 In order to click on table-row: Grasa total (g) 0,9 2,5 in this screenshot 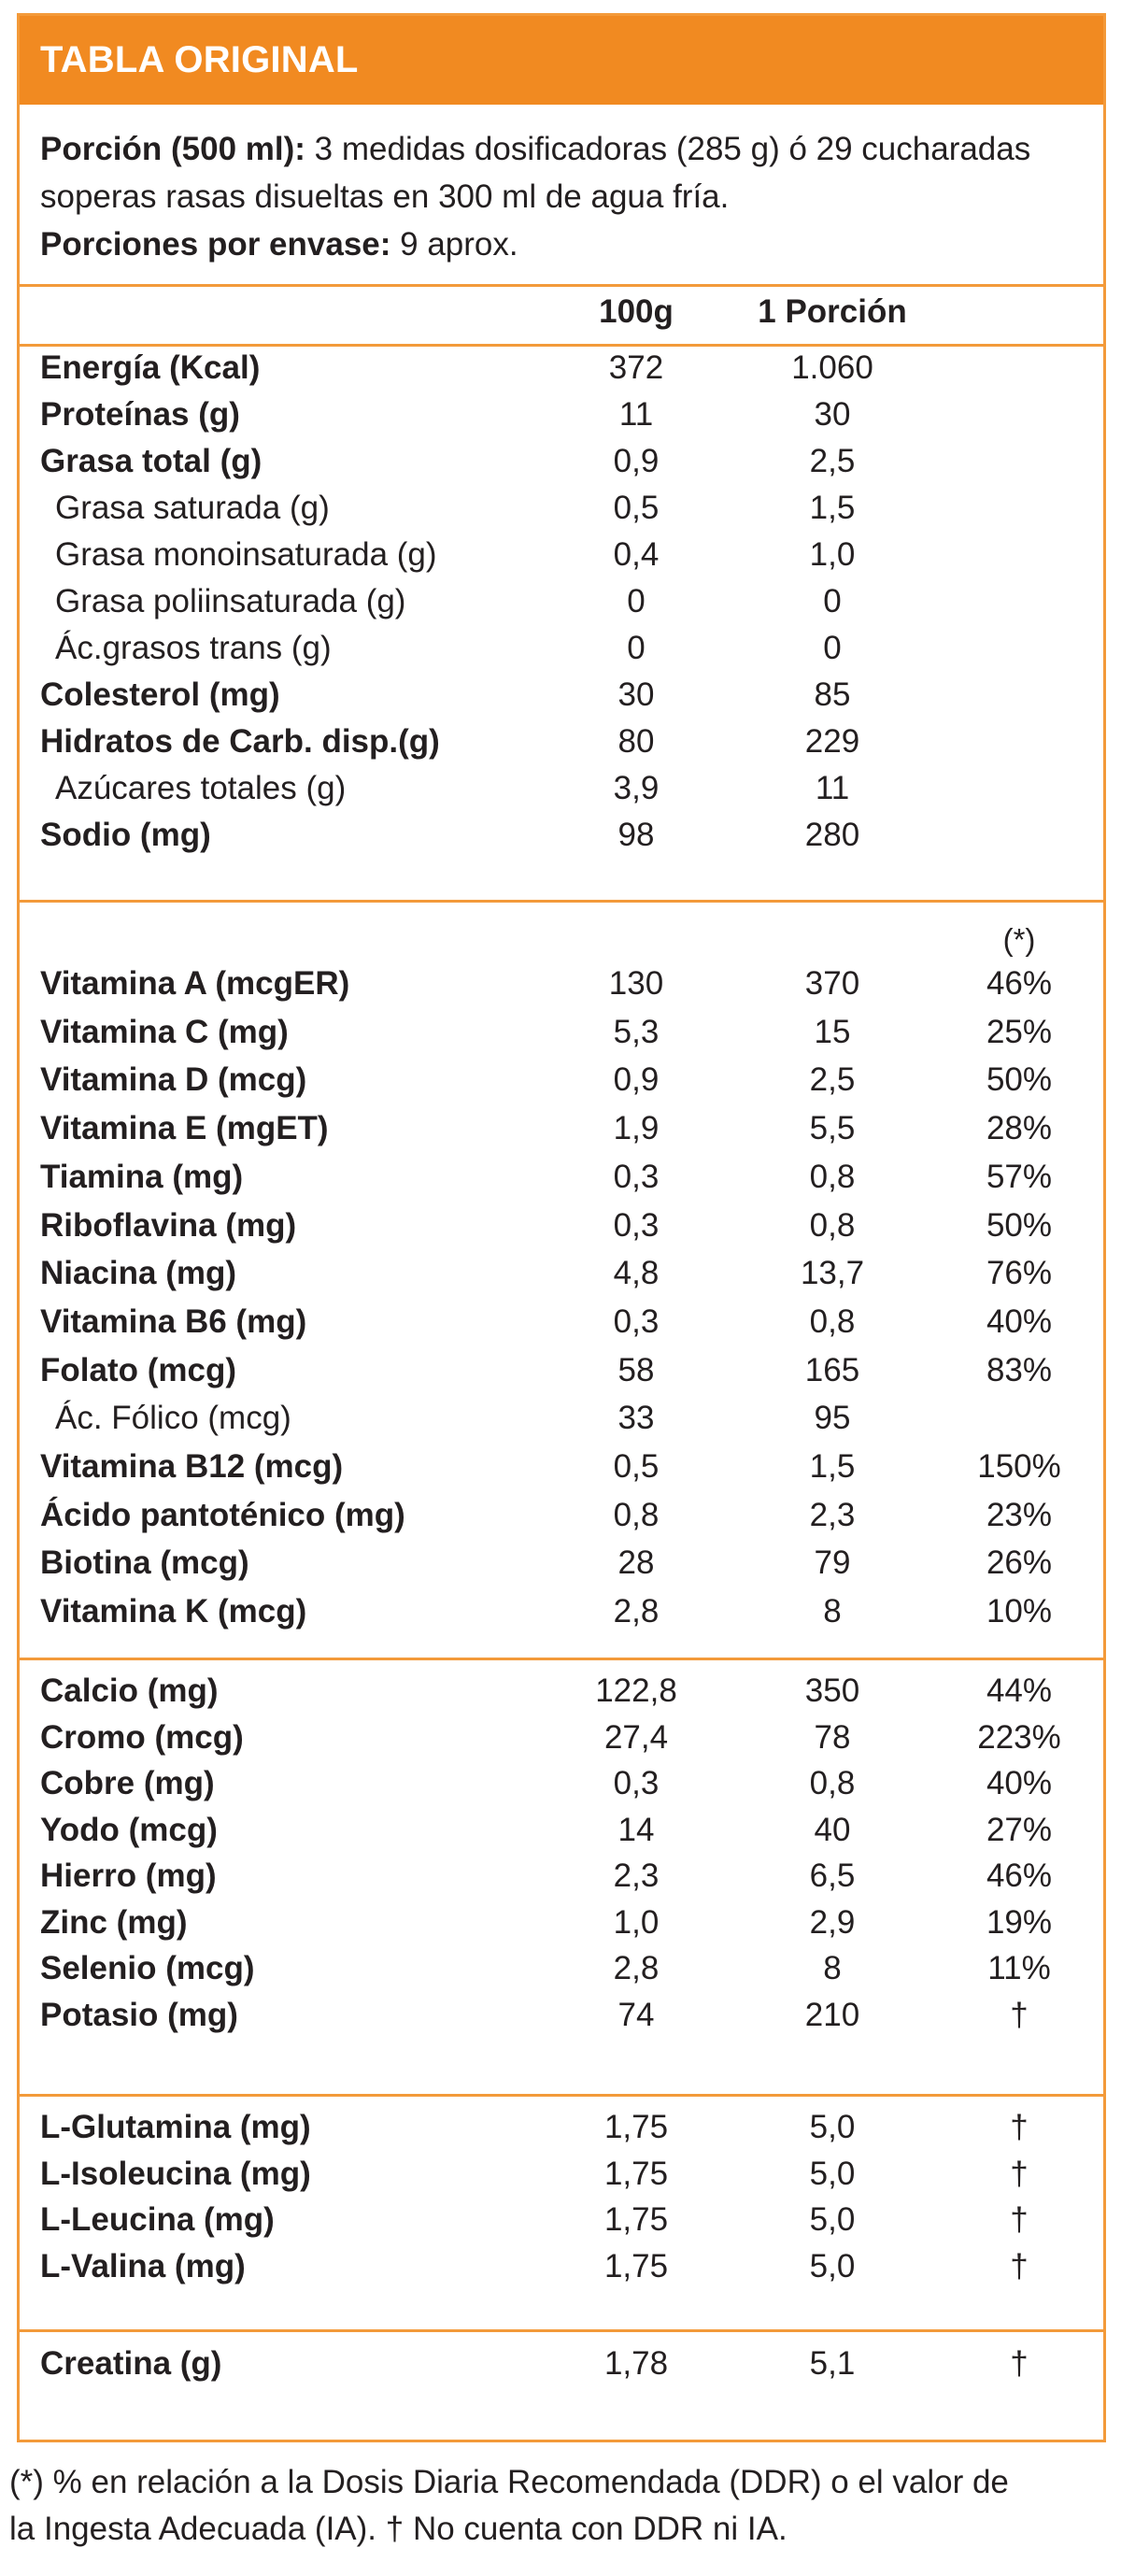, I will do `click(561, 466)`.